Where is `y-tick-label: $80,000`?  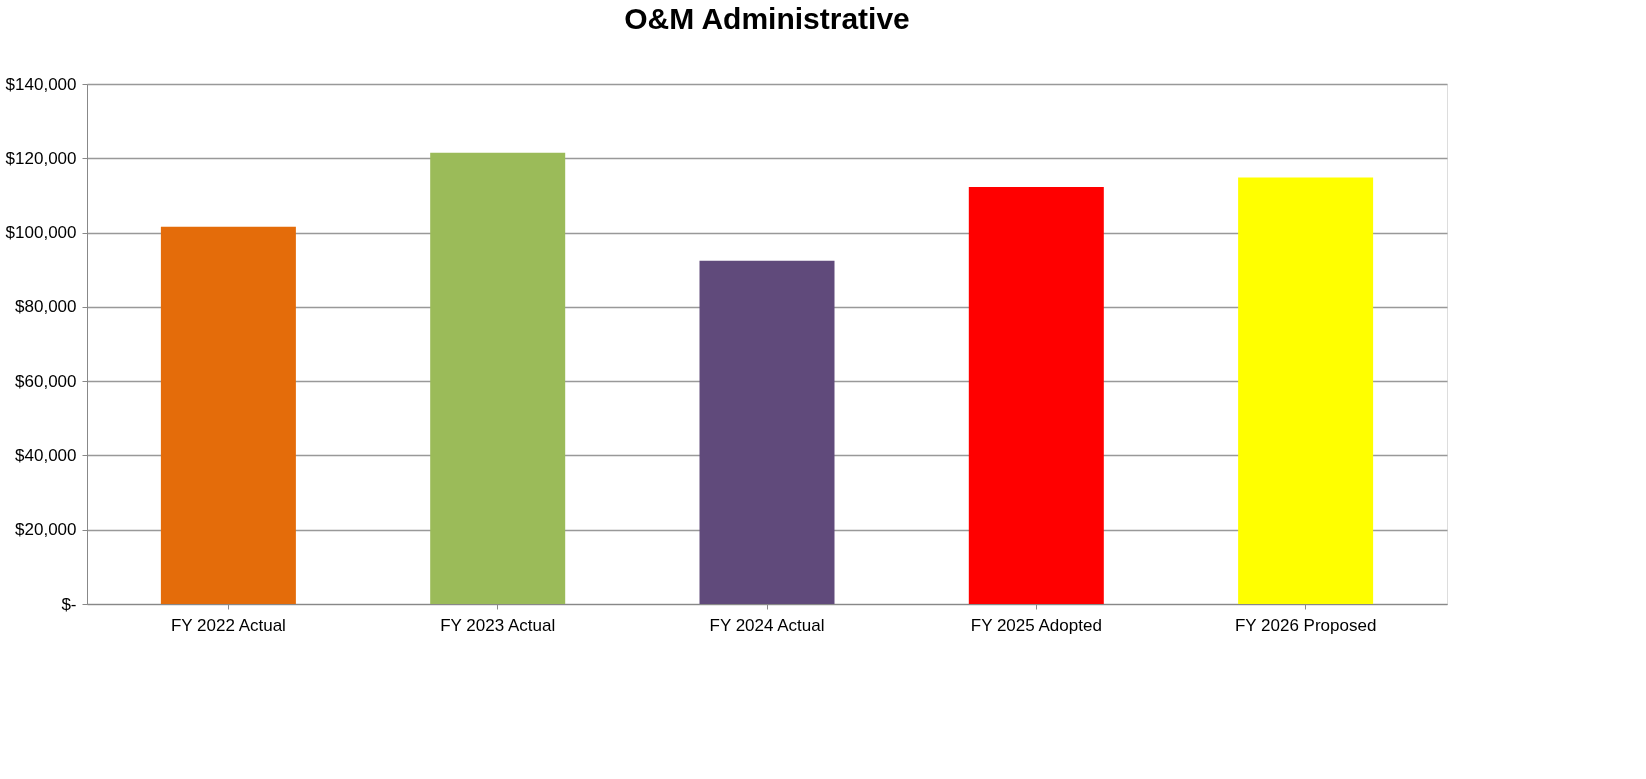
y-tick-label: $80,000 is located at coordinates (46, 307).